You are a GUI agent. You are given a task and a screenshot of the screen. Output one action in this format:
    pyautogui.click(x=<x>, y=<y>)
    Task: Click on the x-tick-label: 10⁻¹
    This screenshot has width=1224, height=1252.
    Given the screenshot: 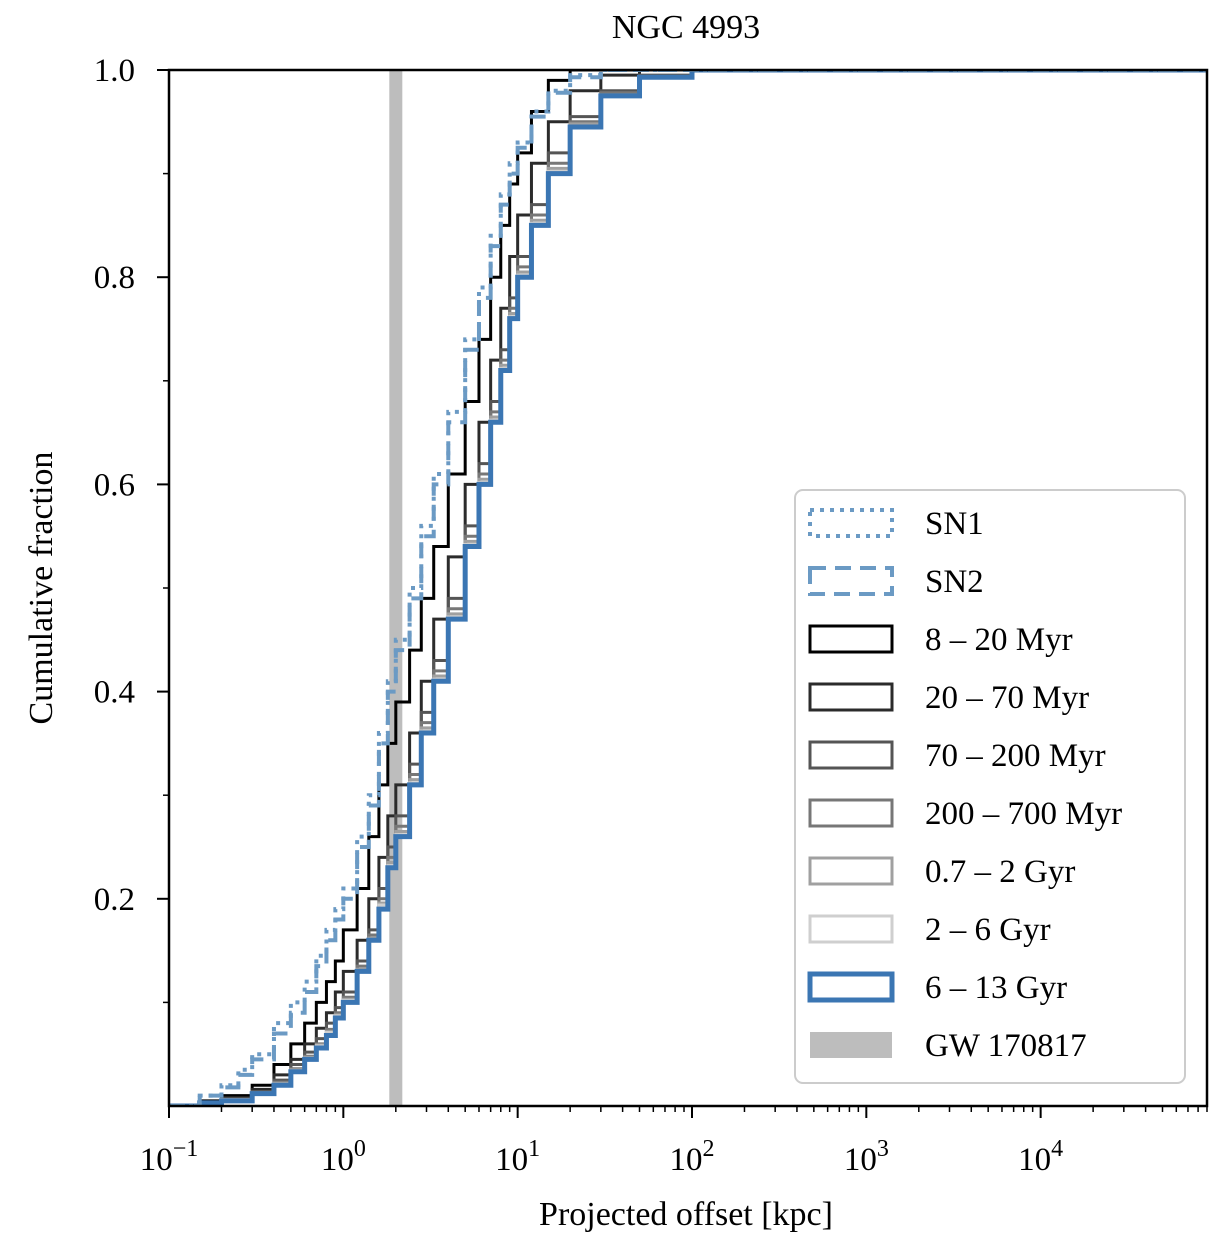 What is the action you would take?
    pyautogui.click(x=169, y=1157)
    